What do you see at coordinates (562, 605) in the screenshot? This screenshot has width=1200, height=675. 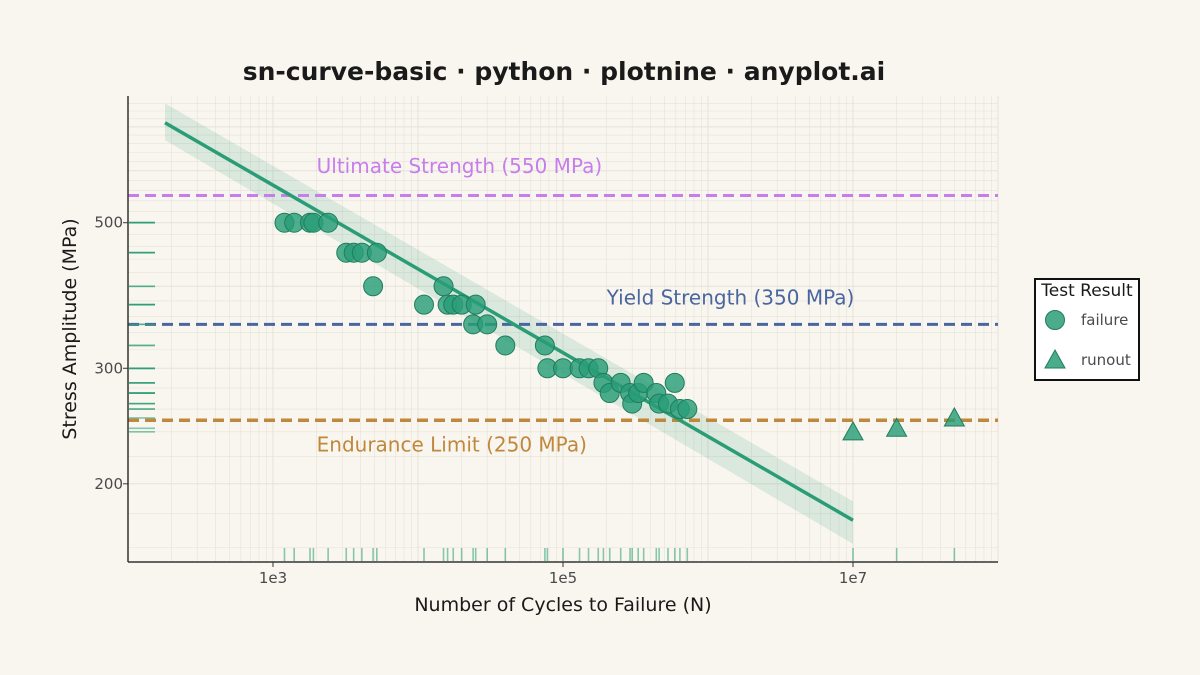 I see `x-axis-title: Number of Cycles to Failure (N)` at bounding box center [562, 605].